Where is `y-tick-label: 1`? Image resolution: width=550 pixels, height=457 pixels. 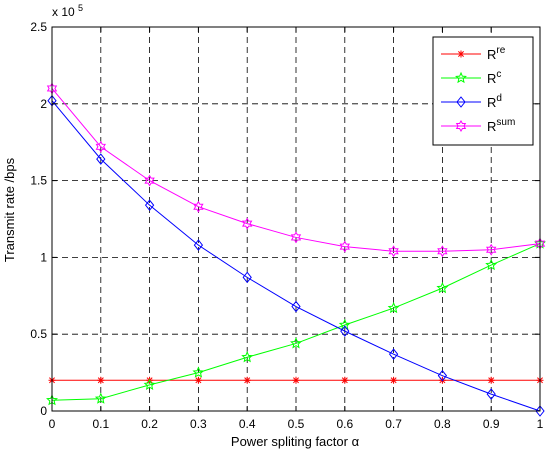 y-tick-label: 1 is located at coordinates (43, 257).